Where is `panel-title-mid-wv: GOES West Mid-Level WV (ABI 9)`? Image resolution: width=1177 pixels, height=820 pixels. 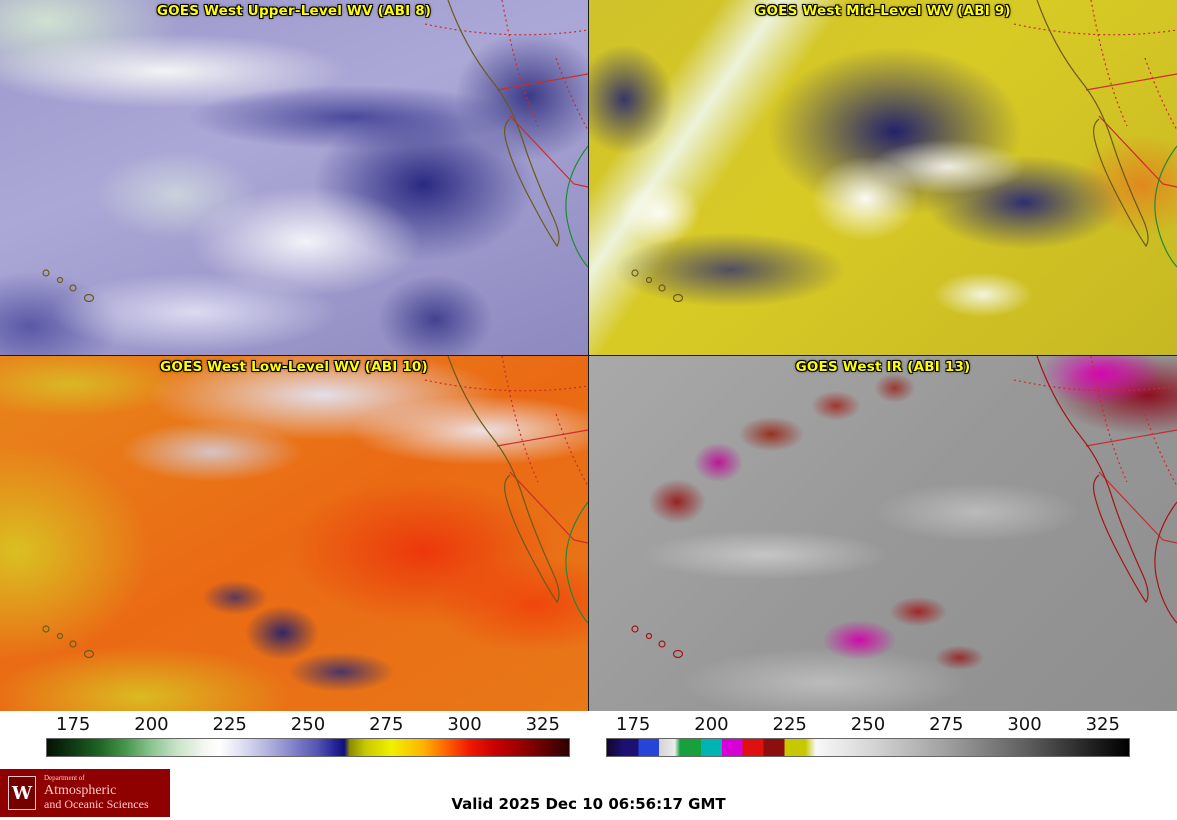 panel-title-mid-wv: GOES West Mid-Level WV (ABI 9) is located at coordinates (883, 11).